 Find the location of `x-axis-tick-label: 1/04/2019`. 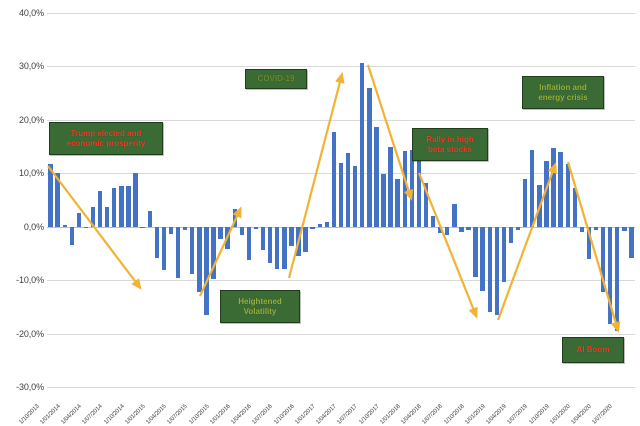

x-axis-tick-label: 1/04/2019 is located at coordinates (496, 414).